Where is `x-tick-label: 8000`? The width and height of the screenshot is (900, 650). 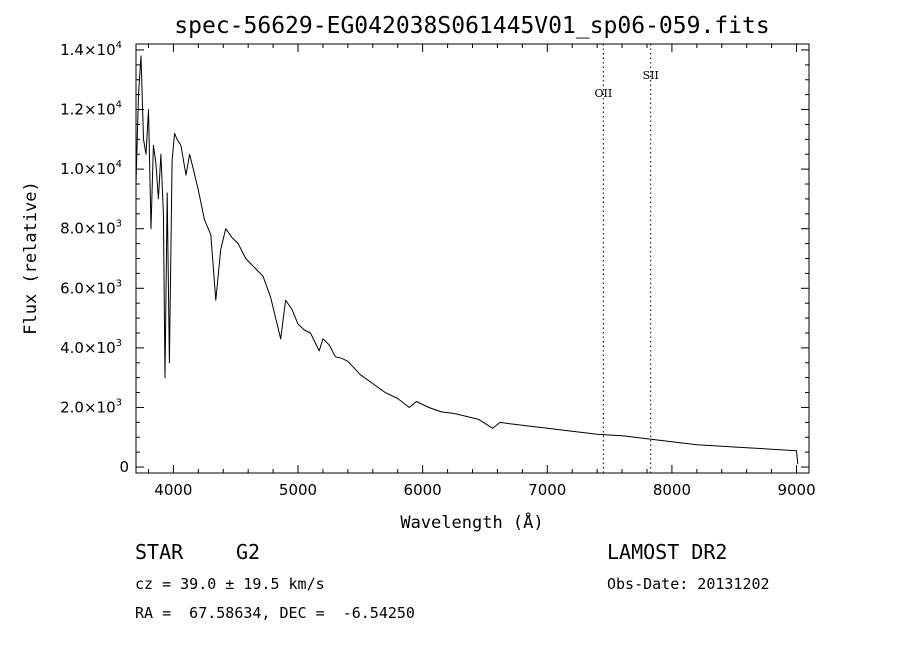 x-tick-label: 8000 is located at coordinates (672, 490).